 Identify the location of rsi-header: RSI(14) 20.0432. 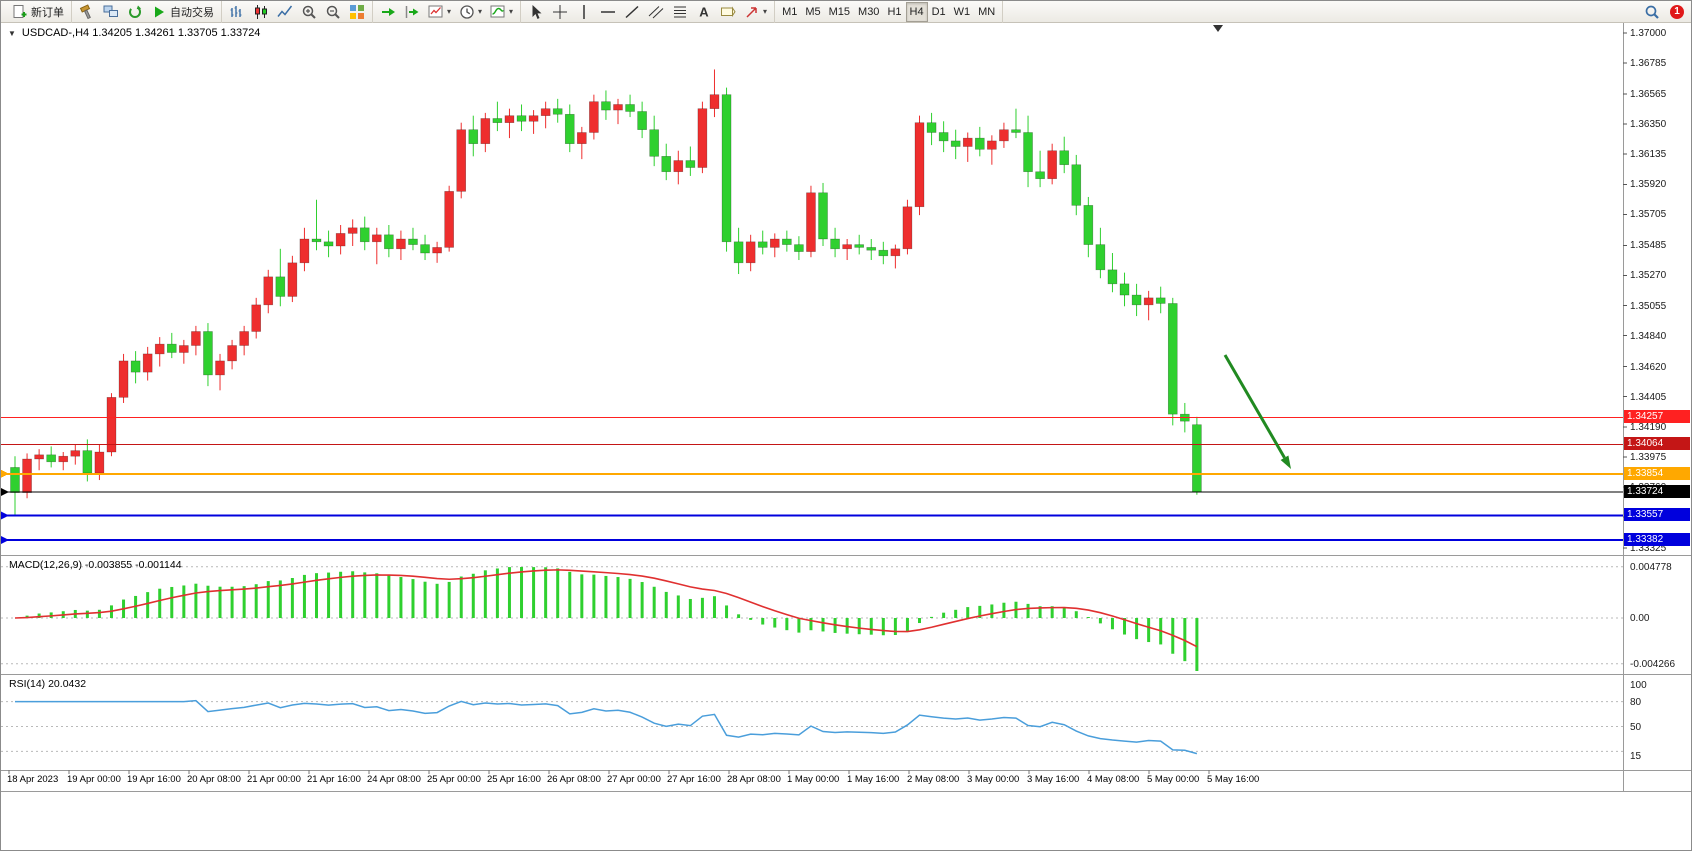
(48, 684).